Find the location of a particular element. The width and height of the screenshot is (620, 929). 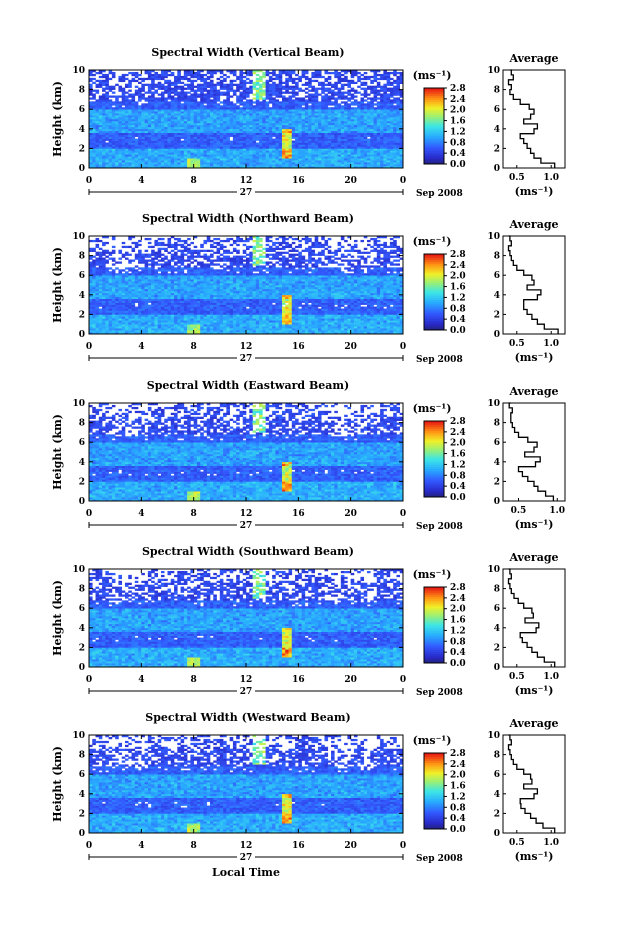

colorbar-tick-label: 0.4 is located at coordinates (458, 154).